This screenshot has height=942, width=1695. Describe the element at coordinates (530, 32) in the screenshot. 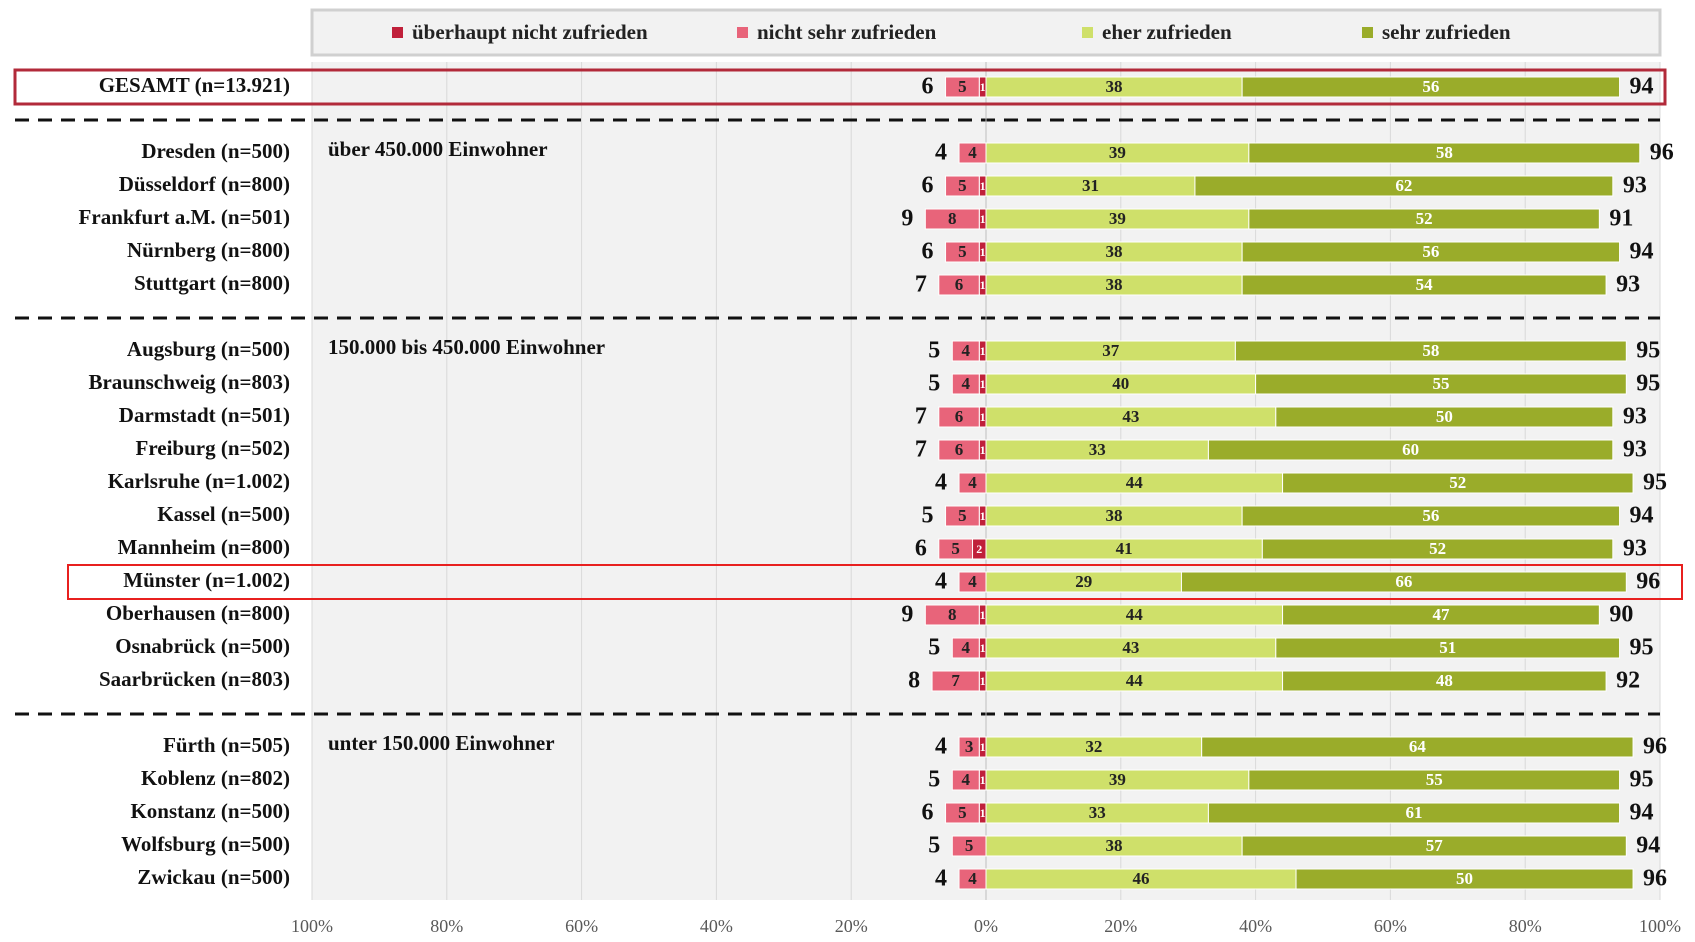

I see `legend-label: überhaupt nicht zufrieden` at that location.